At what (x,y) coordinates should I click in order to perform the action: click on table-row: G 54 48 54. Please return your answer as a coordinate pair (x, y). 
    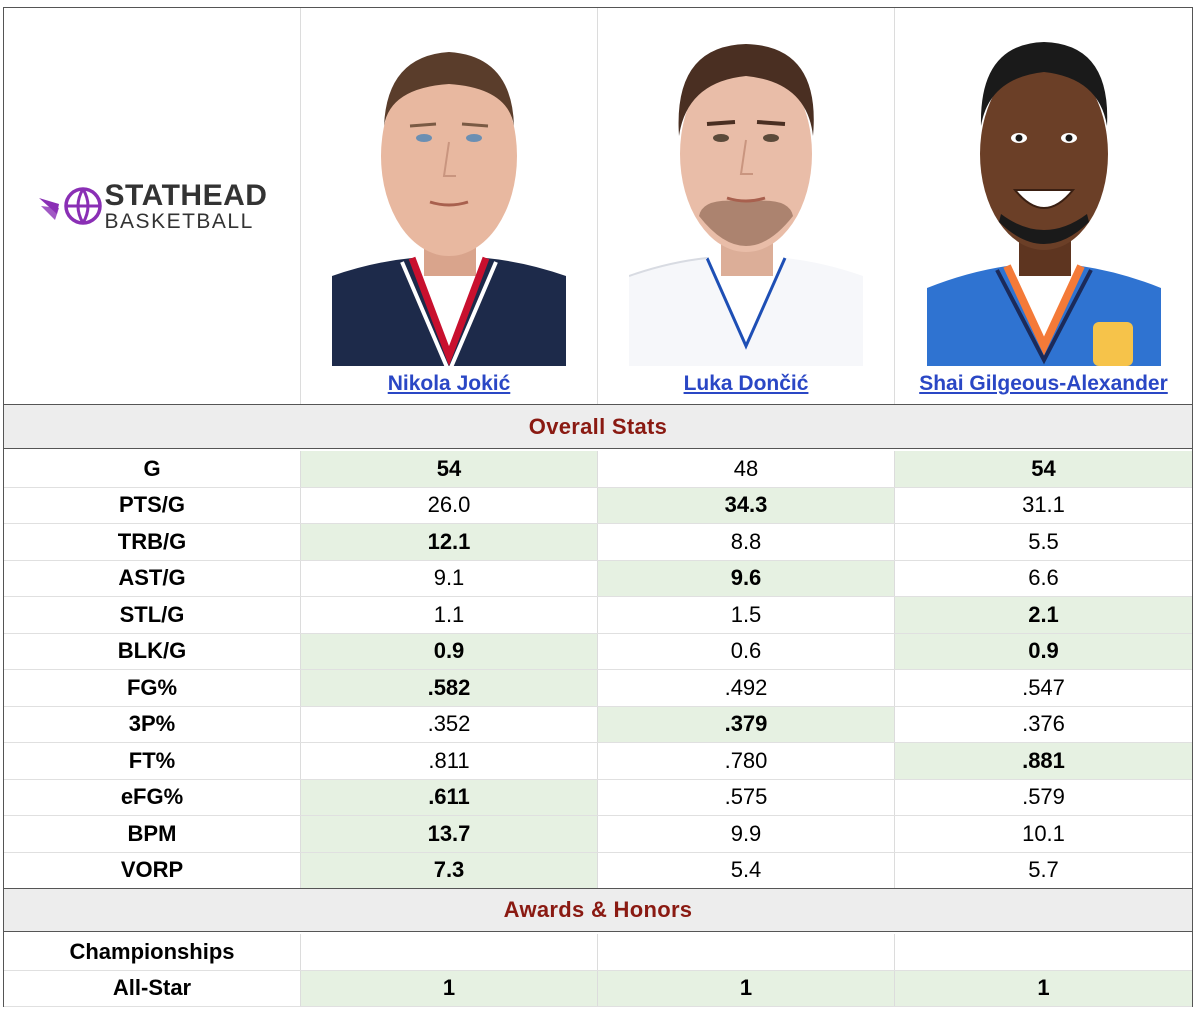
    Looking at the image, I should click on (598, 469).